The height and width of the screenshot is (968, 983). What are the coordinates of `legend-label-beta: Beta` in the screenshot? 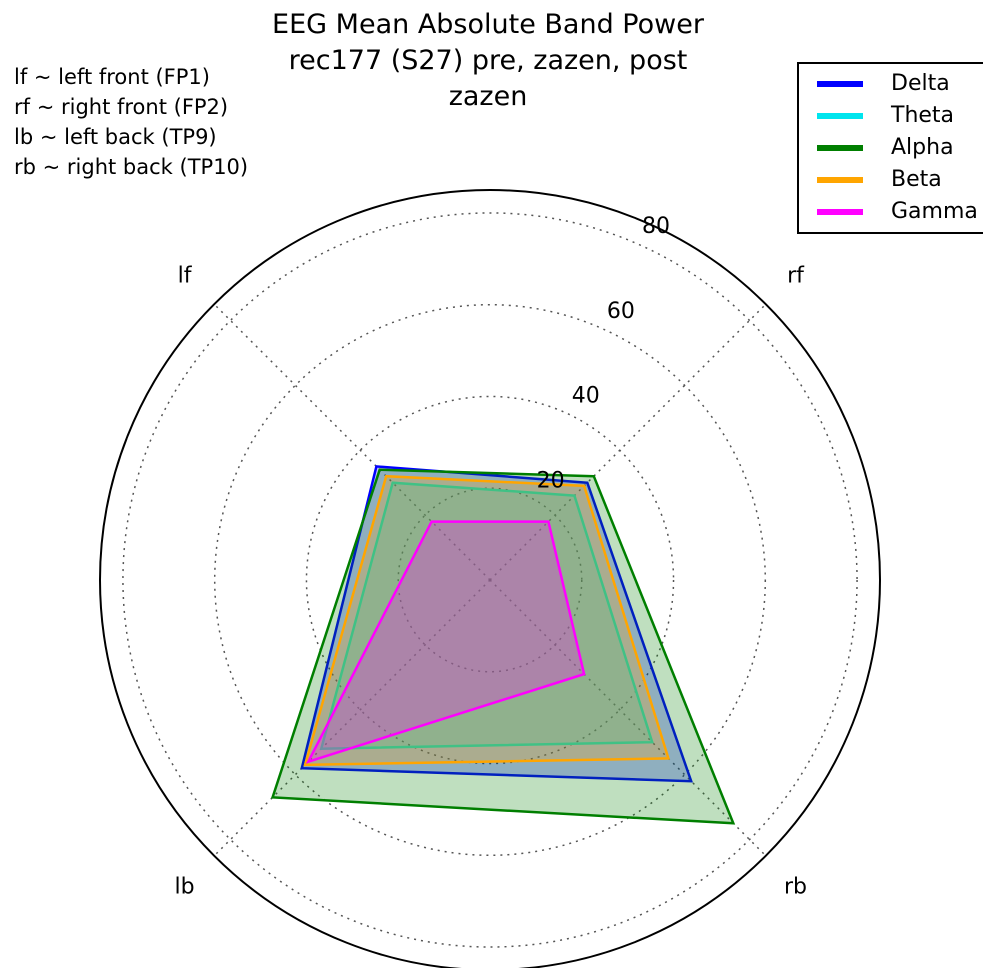 It's located at (916, 179).